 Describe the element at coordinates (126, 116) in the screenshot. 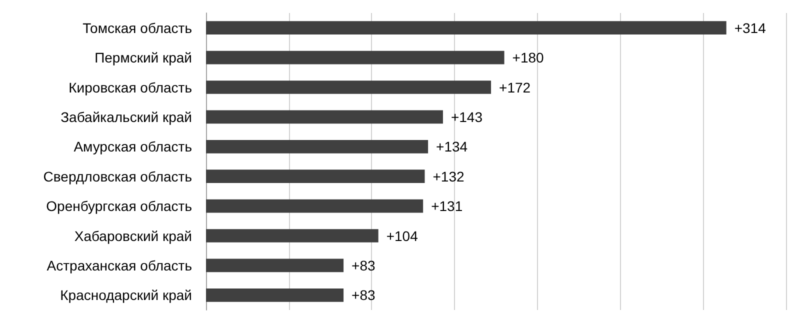

I see `y-tick-label: Забайкальский край` at that location.